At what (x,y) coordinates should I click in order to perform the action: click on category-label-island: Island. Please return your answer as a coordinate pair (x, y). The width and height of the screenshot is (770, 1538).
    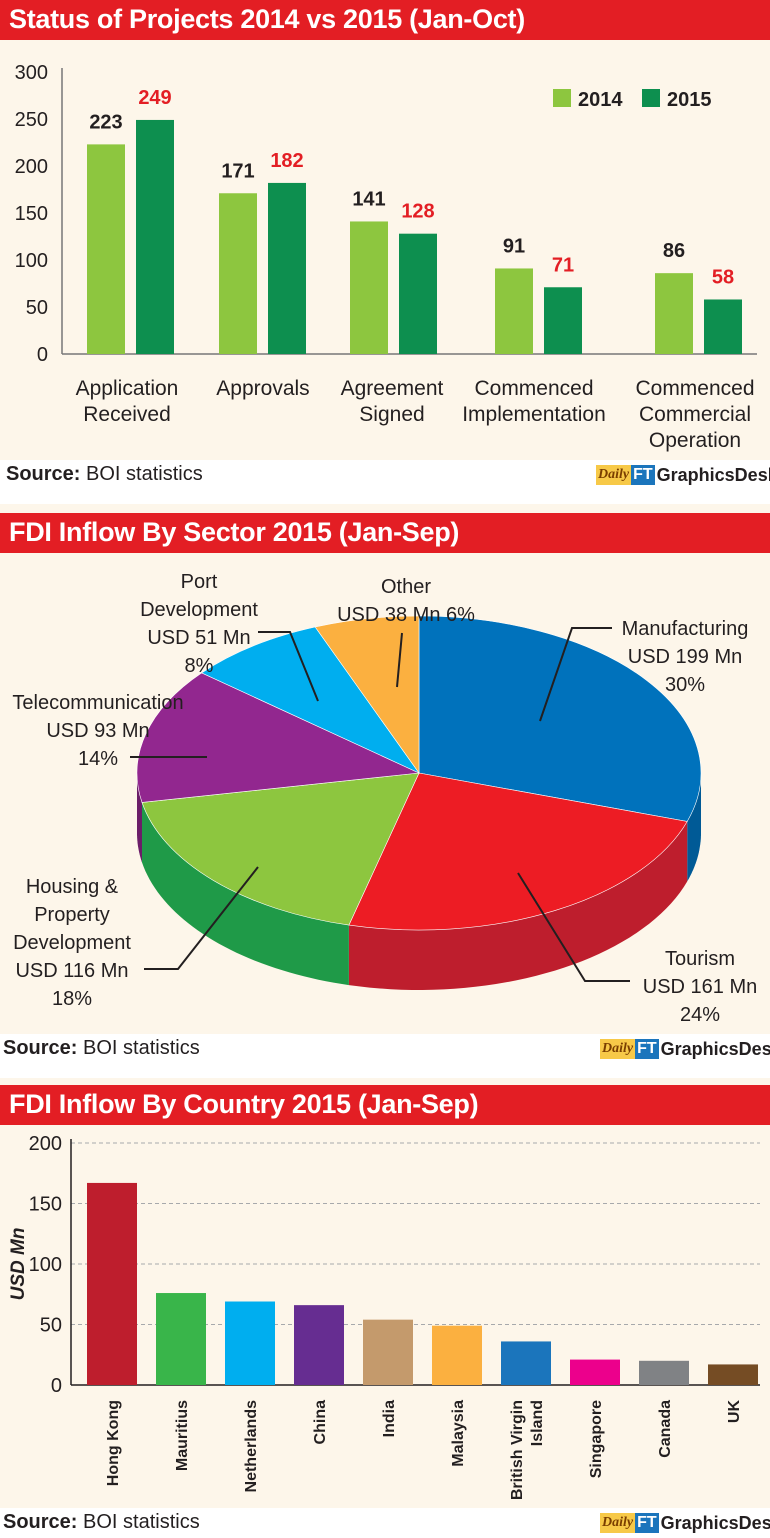
    Looking at the image, I should click on (537, 1423).